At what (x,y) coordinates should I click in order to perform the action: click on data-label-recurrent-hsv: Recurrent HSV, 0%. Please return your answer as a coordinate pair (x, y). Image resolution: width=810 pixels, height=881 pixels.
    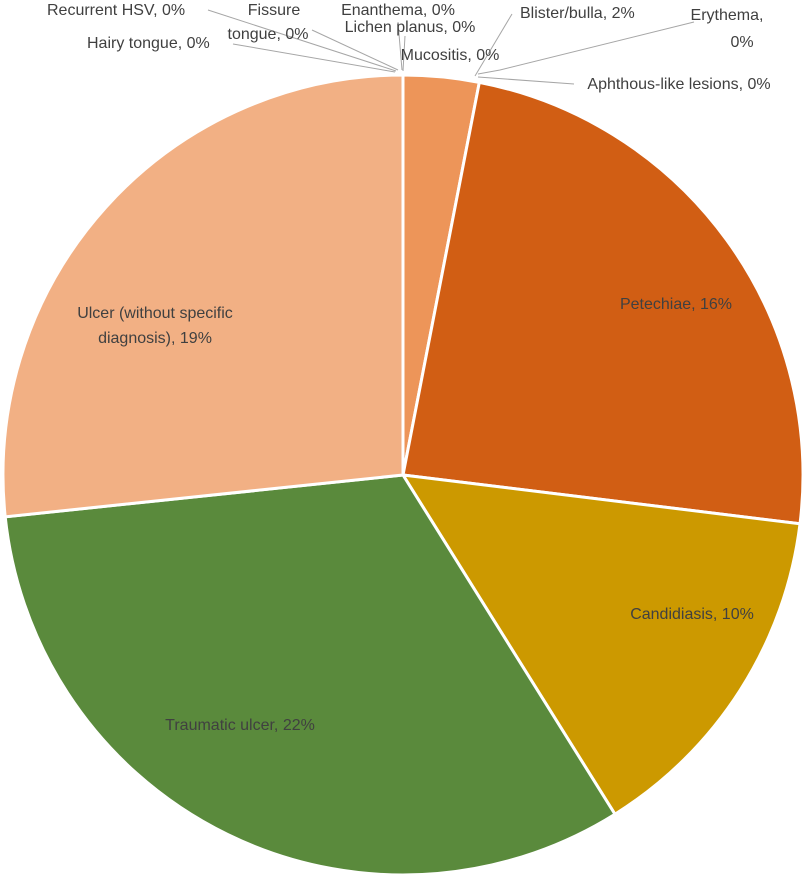
    Looking at the image, I should click on (116, 10).